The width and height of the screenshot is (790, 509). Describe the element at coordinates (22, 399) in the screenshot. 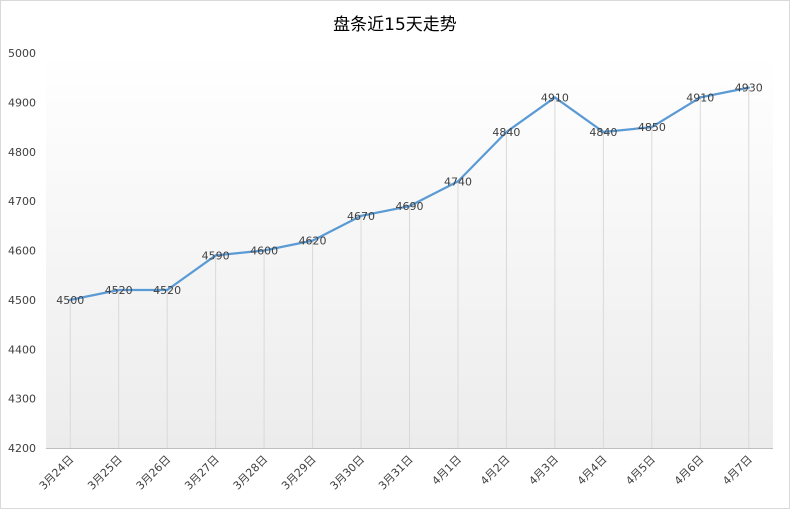

I see `y-tick-label: 4300` at that location.